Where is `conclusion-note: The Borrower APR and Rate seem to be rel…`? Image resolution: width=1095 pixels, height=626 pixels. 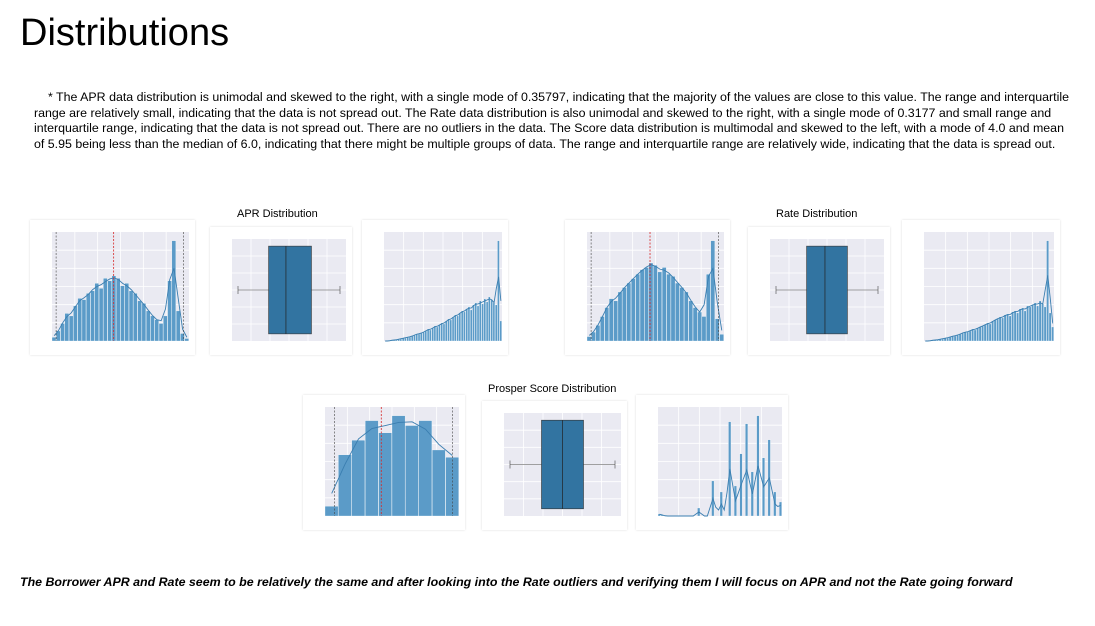 conclusion-note: The Borrower APR and Rate seem to be rel… is located at coordinates (516, 582).